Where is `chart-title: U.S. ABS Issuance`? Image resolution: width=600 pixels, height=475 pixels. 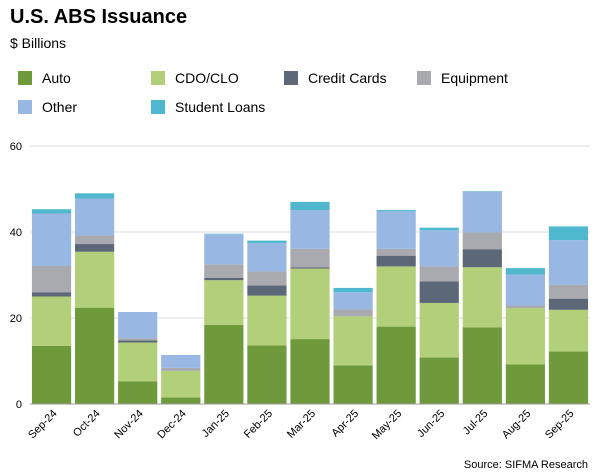 chart-title: U.S. ABS Issuance is located at coordinates (99, 17).